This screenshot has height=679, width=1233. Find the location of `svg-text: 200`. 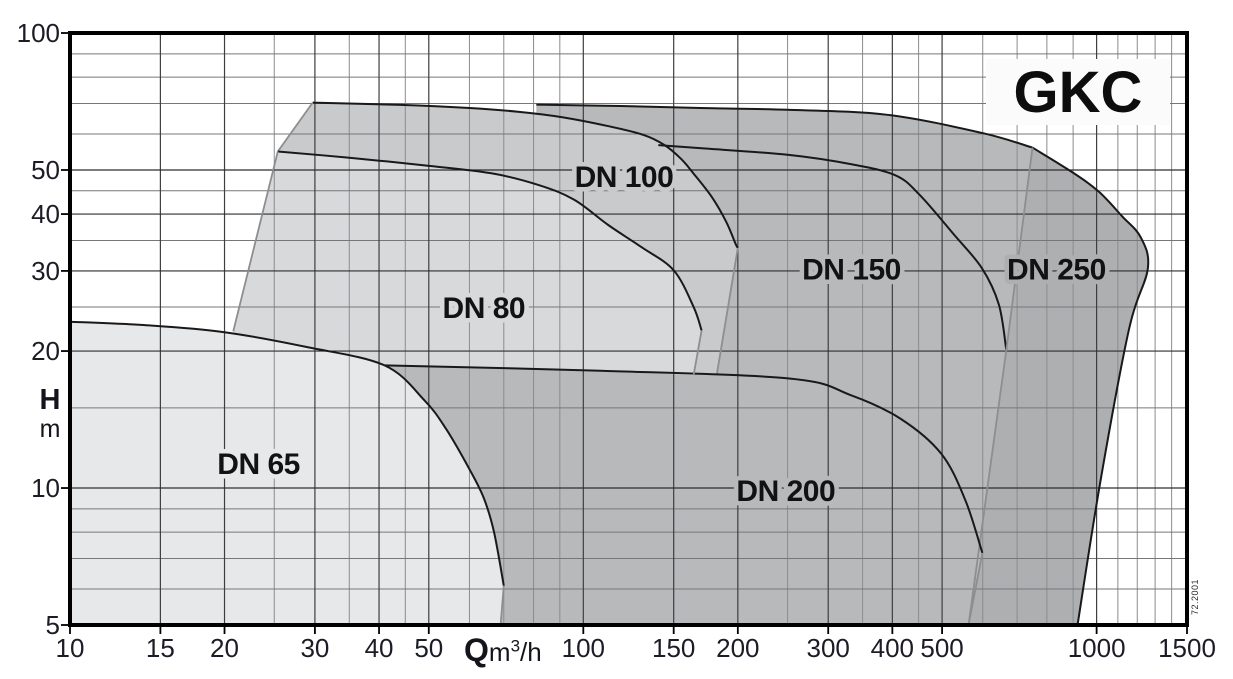

svg-text: 200 is located at coordinates (737, 648).